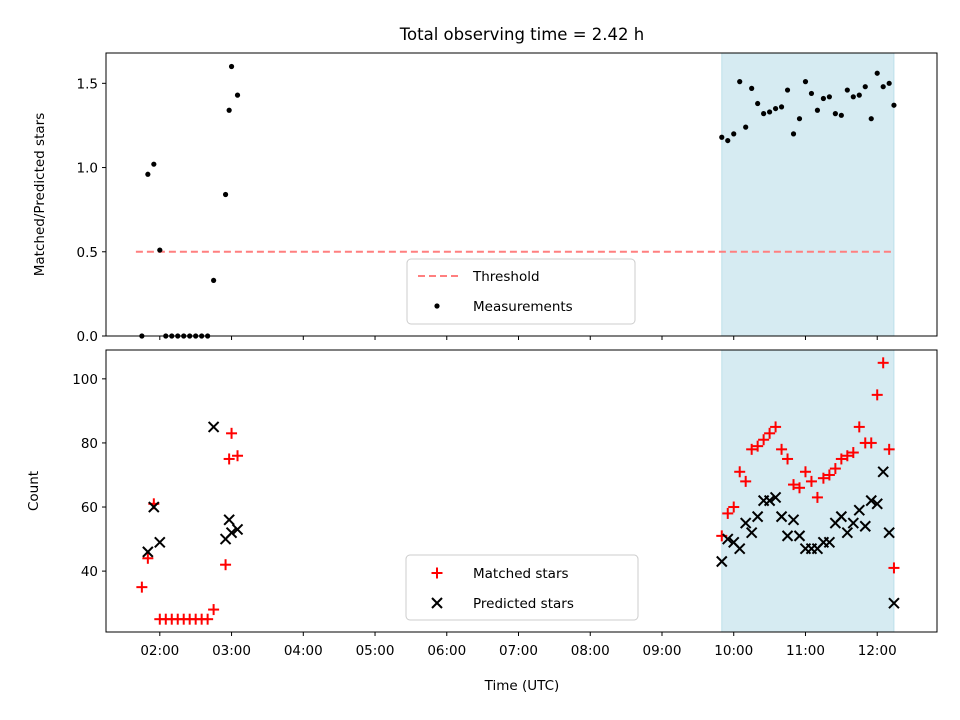 This screenshot has width=960, height=720. What do you see at coordinates (437, 306) in the screenshot?
I see `legend-measurements-swatch` at bounding box center [437, 306].